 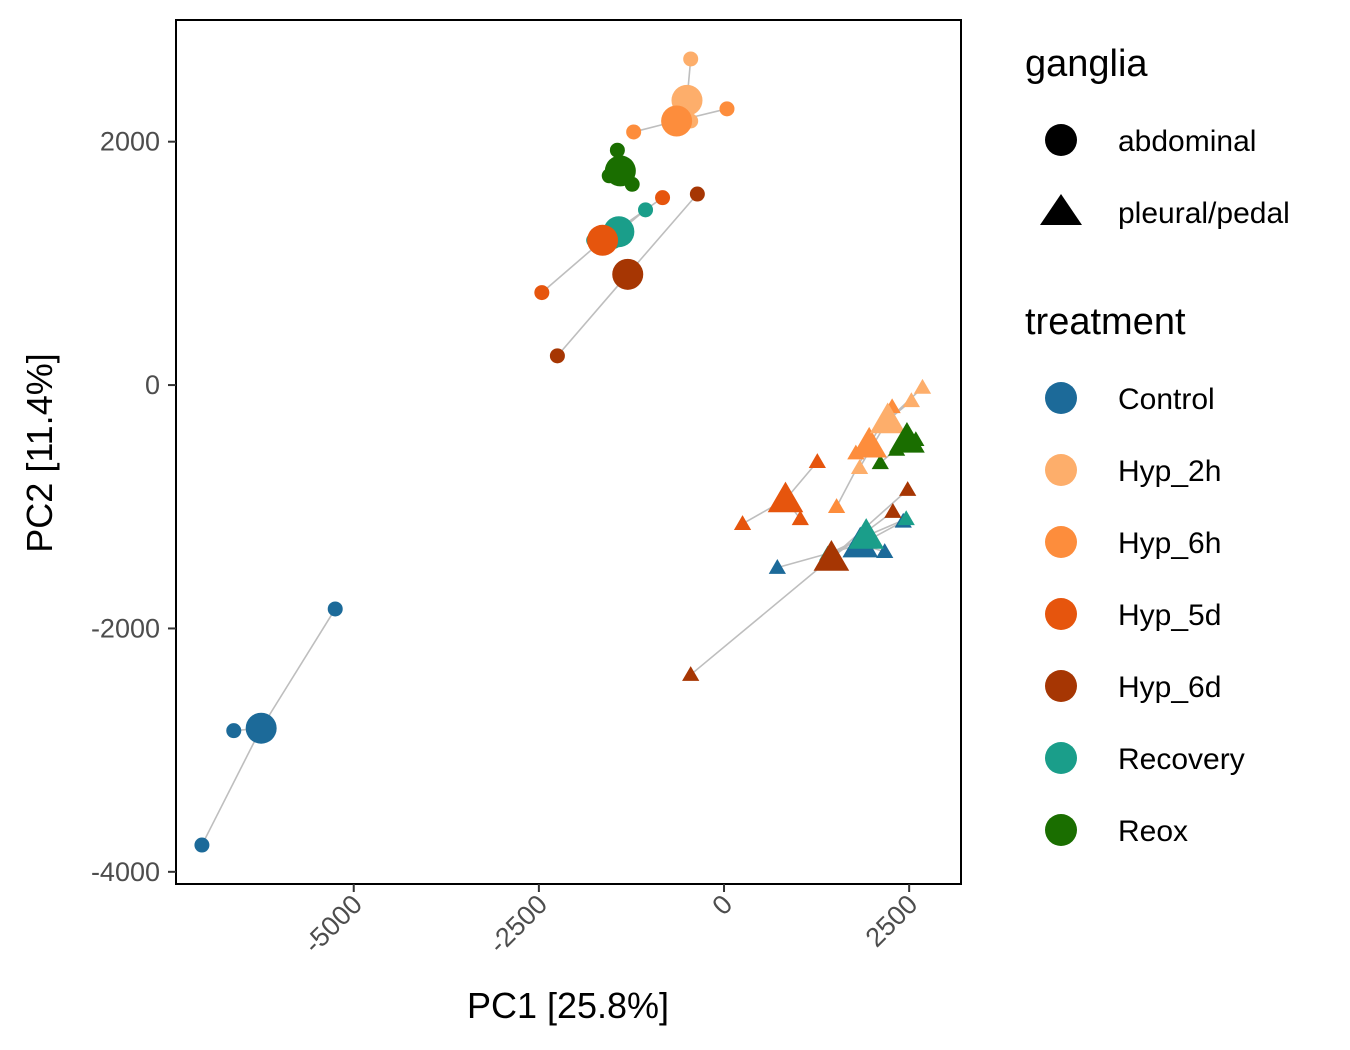 I want to click on legend-key-reox, so click(x=1061, y=830).